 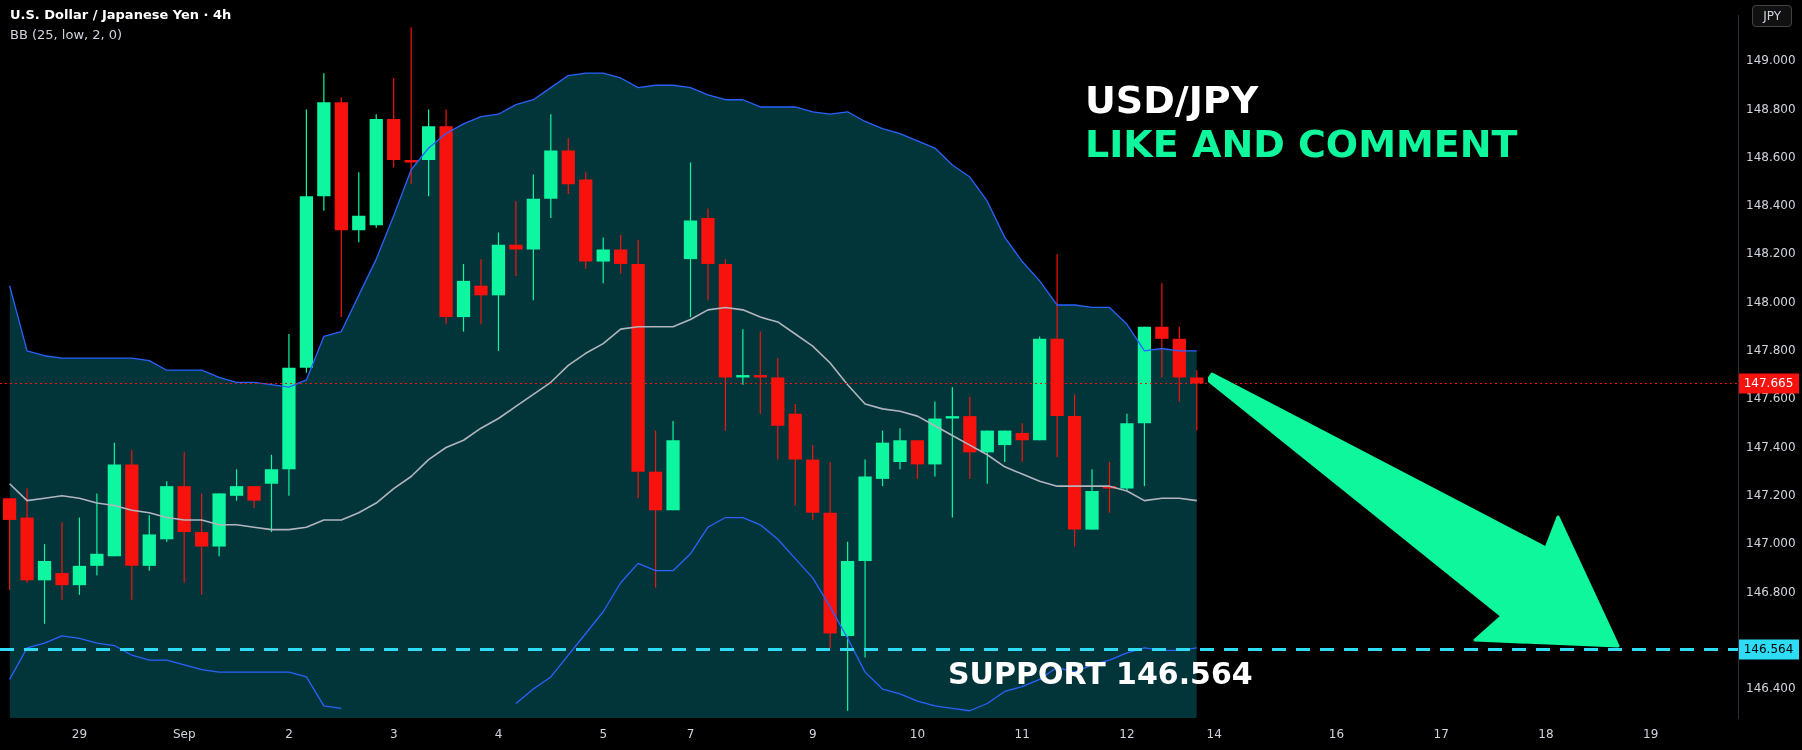 What do you see at coordinates (498, 734) in the screenshot?
I see `x-tick-label: 4` at bounding box center [498, 734].